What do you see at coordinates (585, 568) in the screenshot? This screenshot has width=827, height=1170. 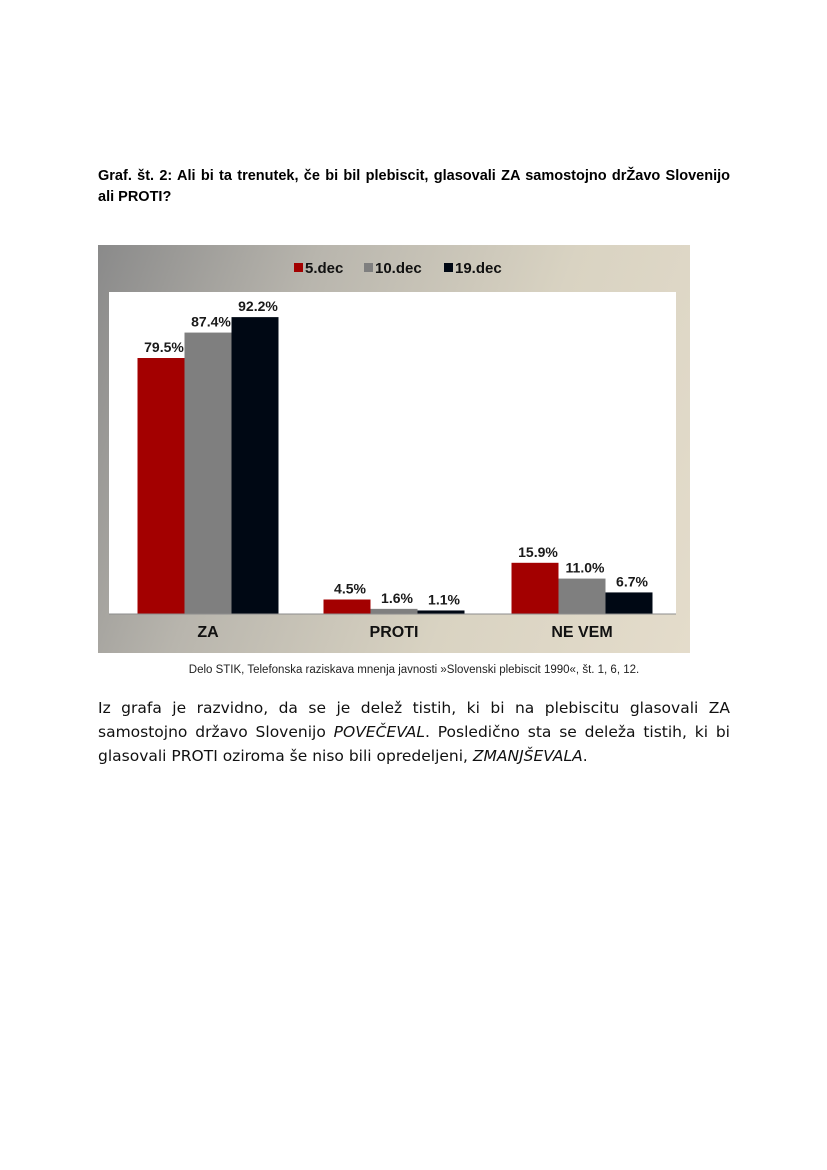 I see `data-label: 11.0%` at bounding box center [585, 568].